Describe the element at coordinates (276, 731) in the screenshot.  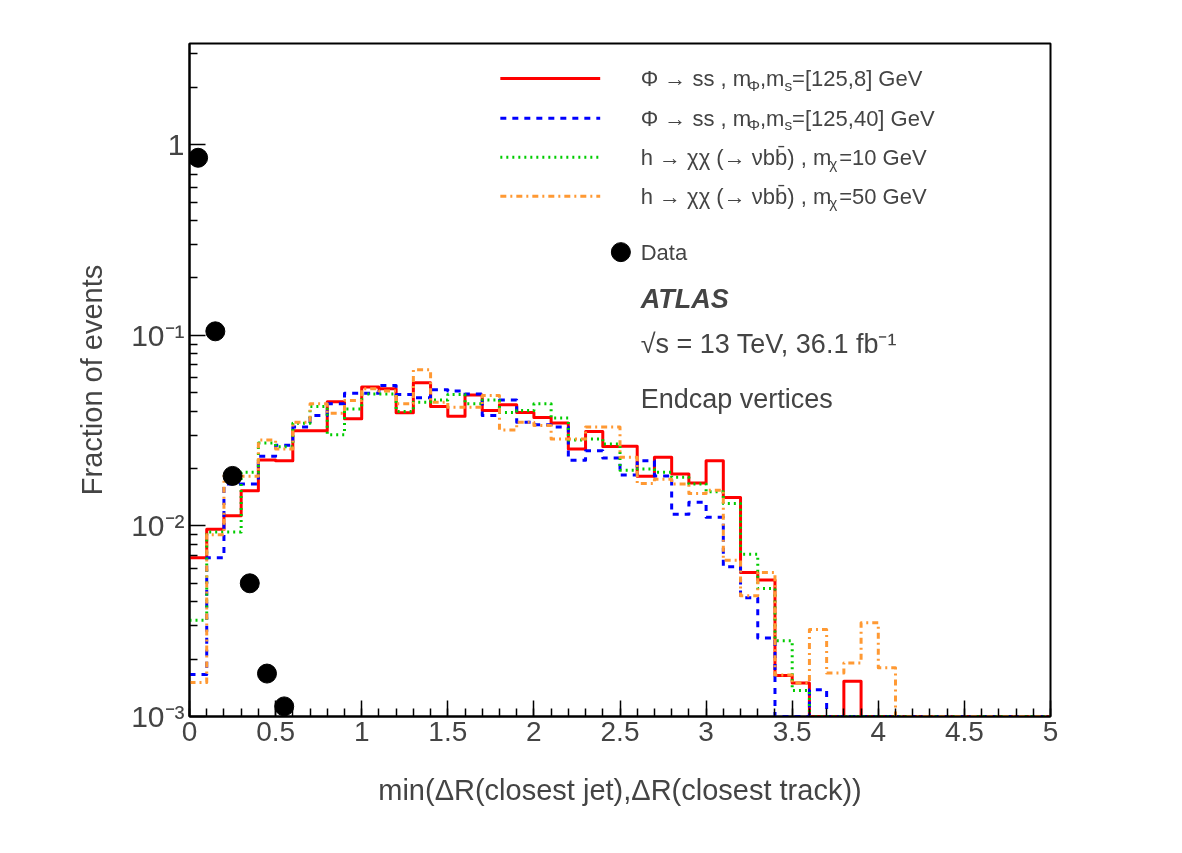
I see `x-tick-label: 0.5` at that location.